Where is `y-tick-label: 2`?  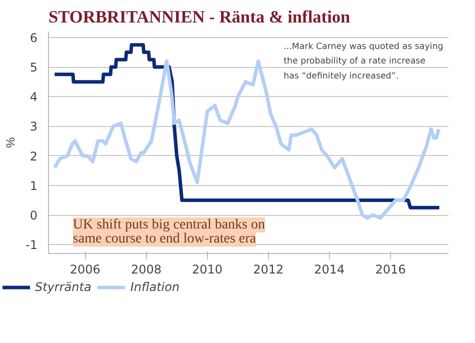 y-tick-label: 2 is located at coordinates (34, 156).